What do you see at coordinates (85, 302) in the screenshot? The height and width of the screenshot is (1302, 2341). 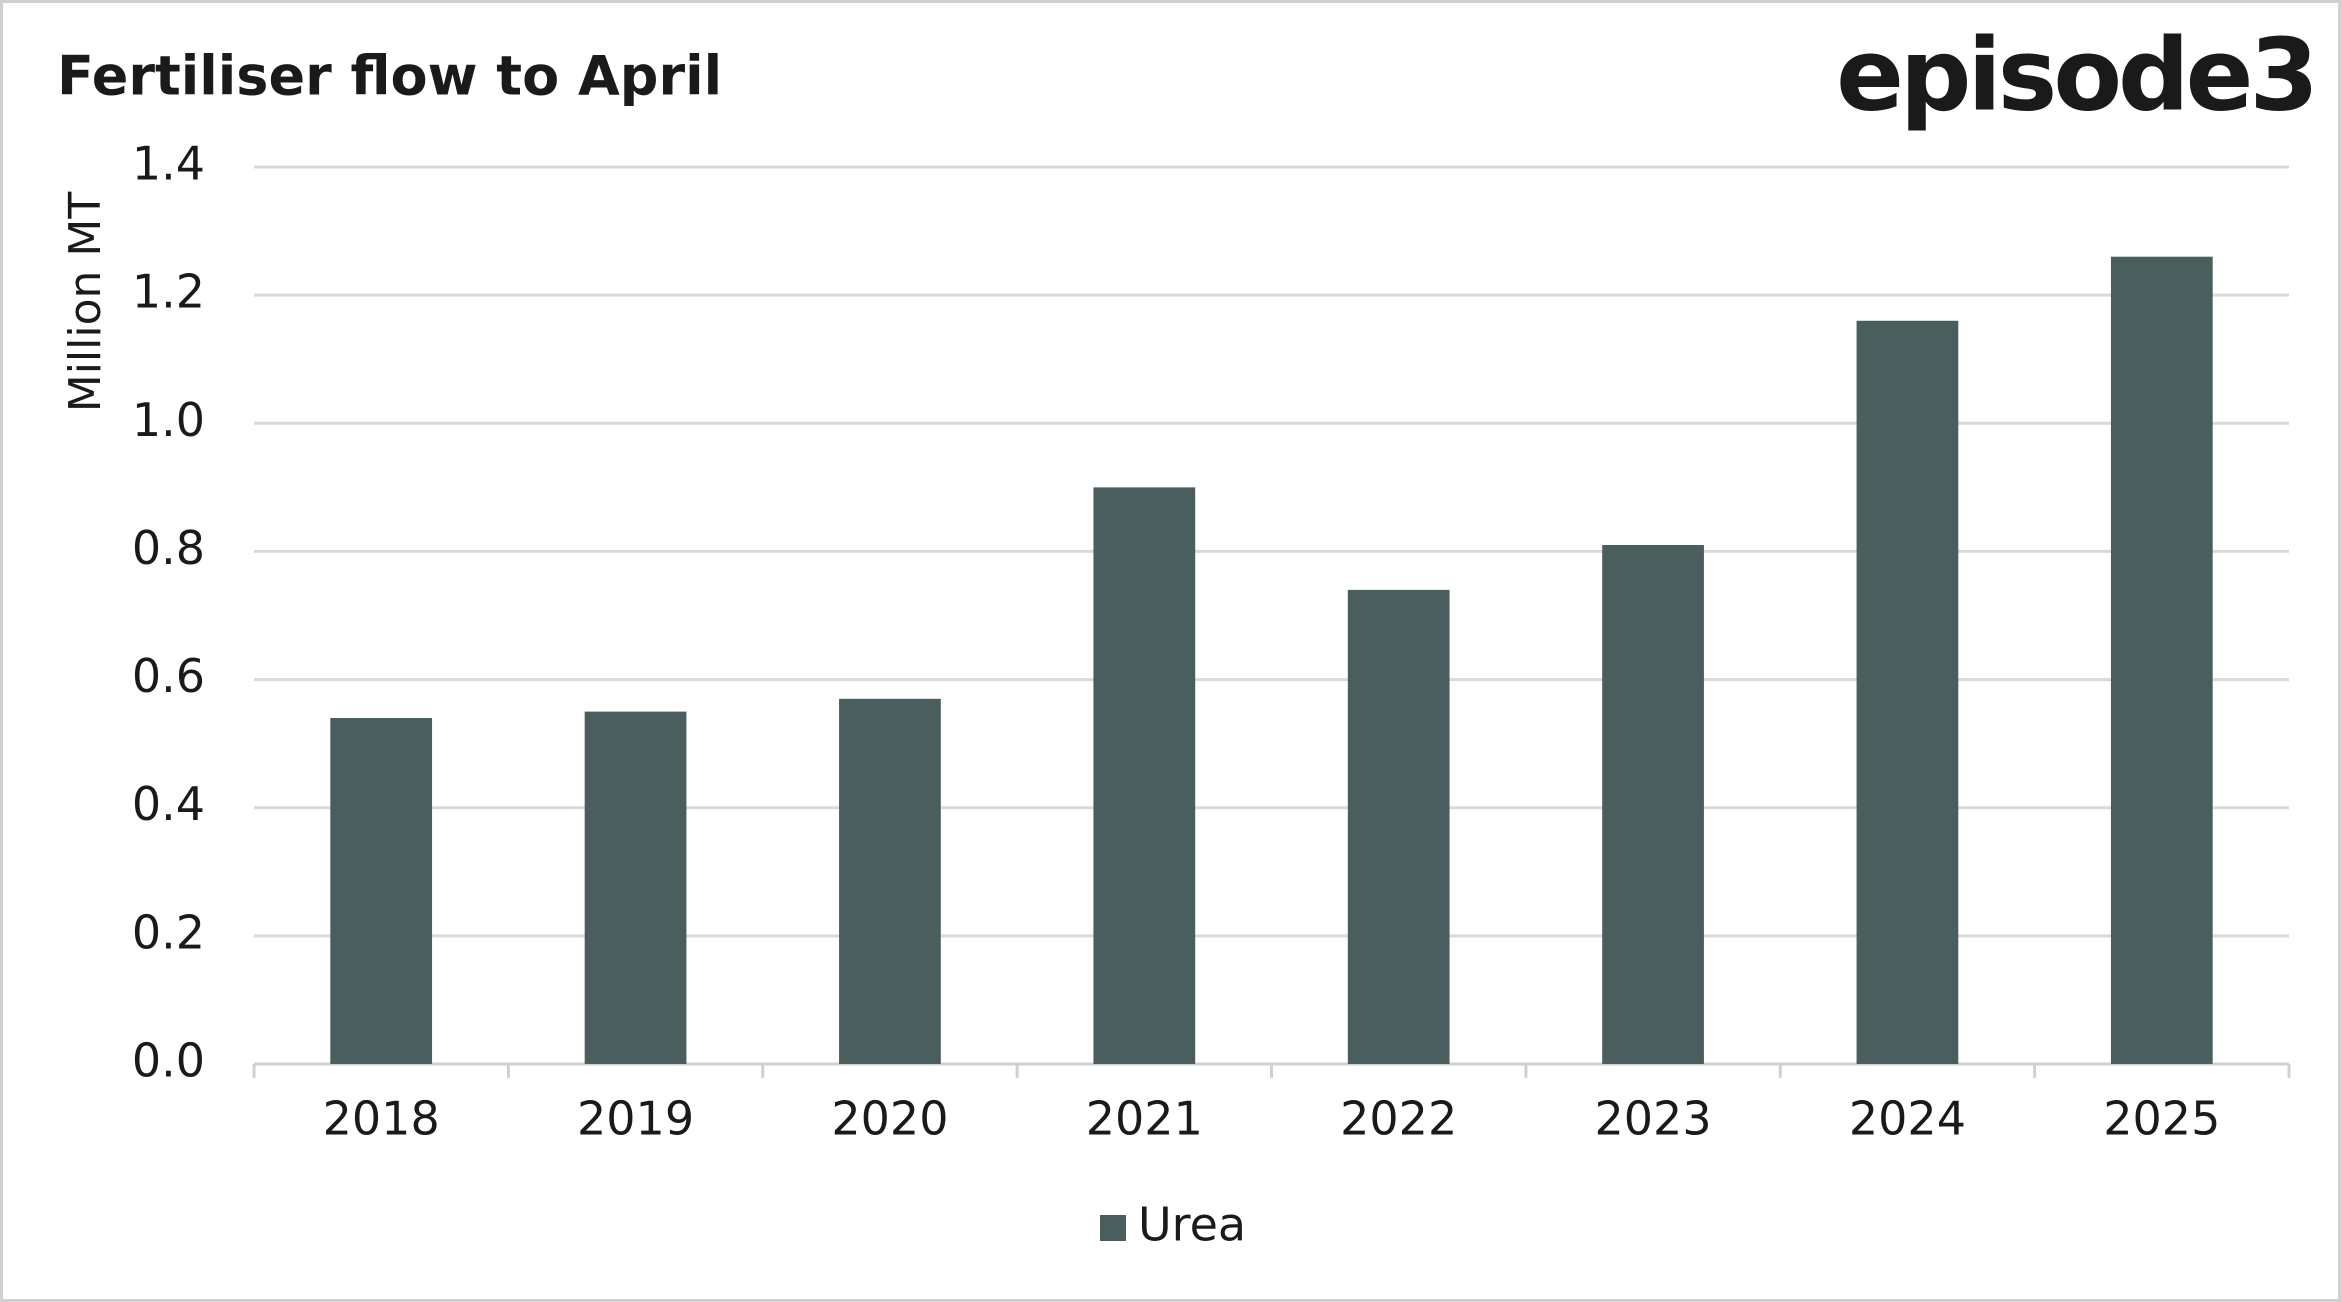 I see `y-axis-label: Million MT` at bounding box center [85, 302].